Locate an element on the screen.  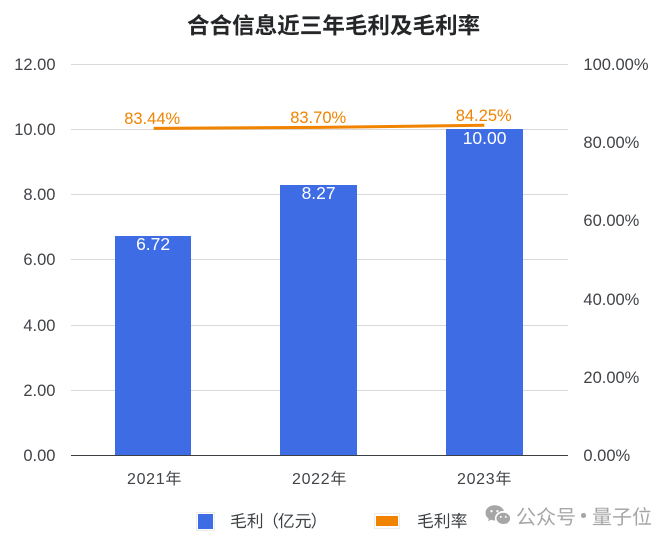
svg-text: 2022 is located at coordinates (311, 479).